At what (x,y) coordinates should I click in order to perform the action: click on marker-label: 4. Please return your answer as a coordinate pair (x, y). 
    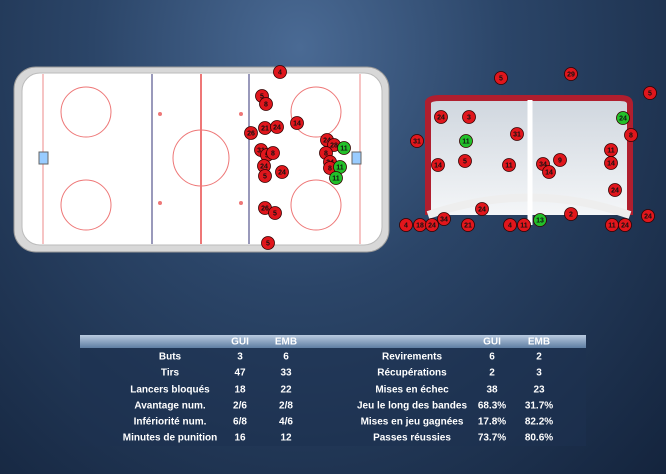
    Looking at the image, I should click on (510, 225).